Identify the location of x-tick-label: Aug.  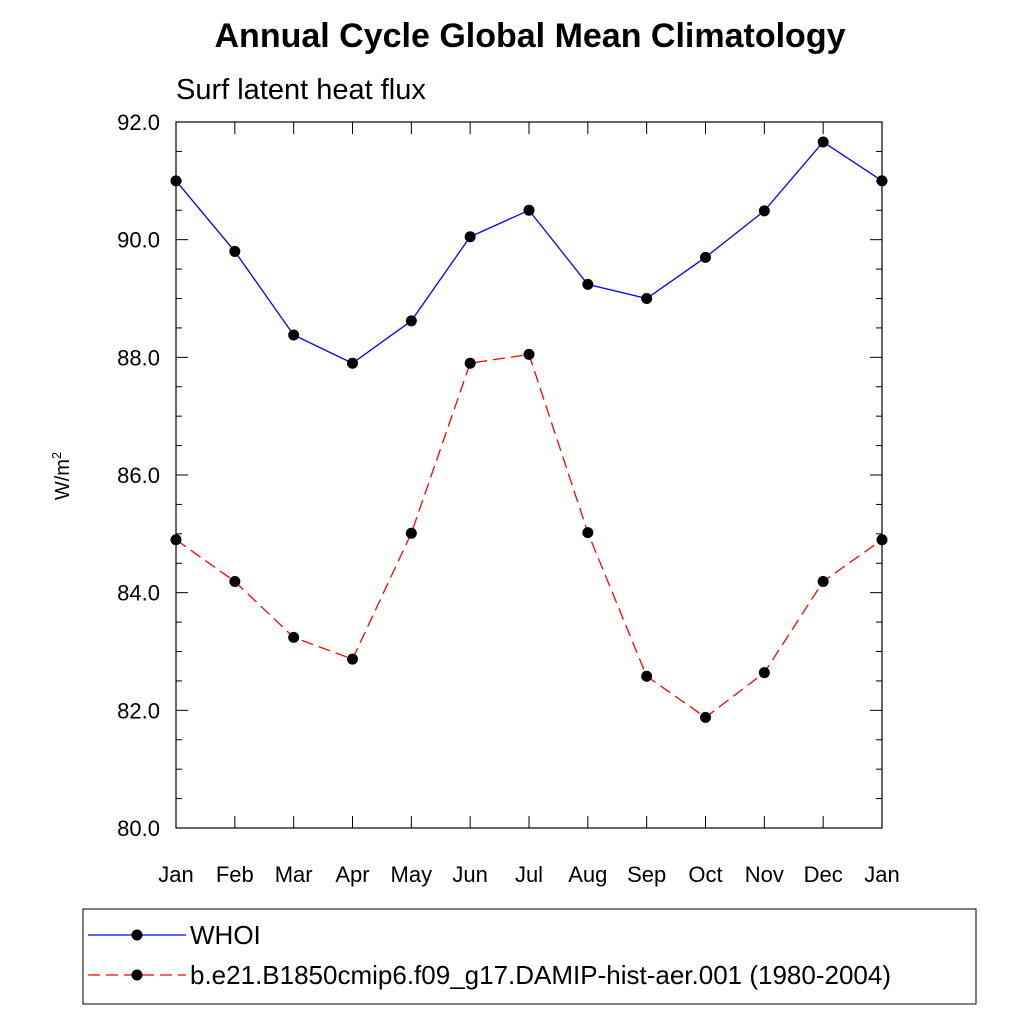
(587, 874).